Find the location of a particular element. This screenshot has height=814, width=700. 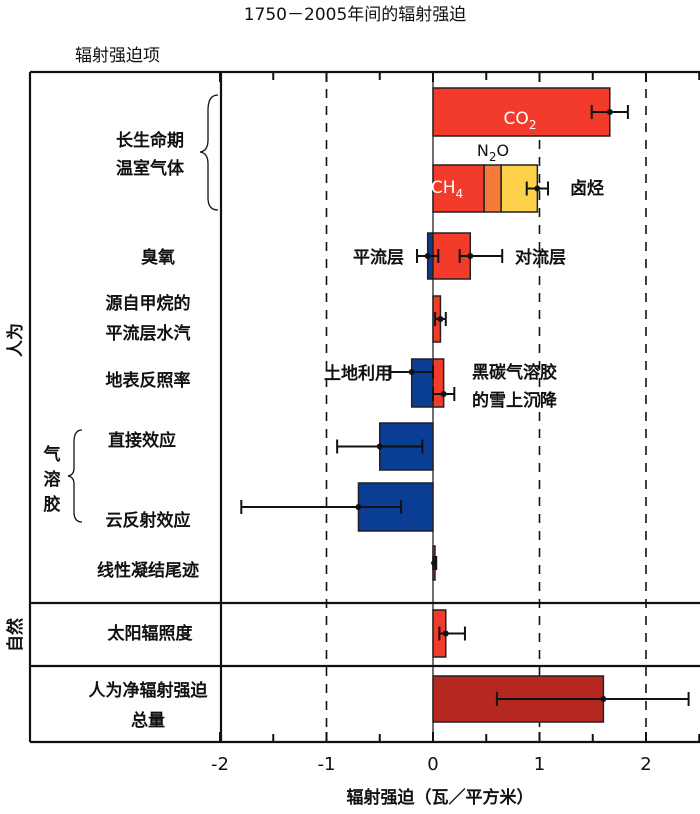

aerosol-brace is located at coordinates (75, 476).